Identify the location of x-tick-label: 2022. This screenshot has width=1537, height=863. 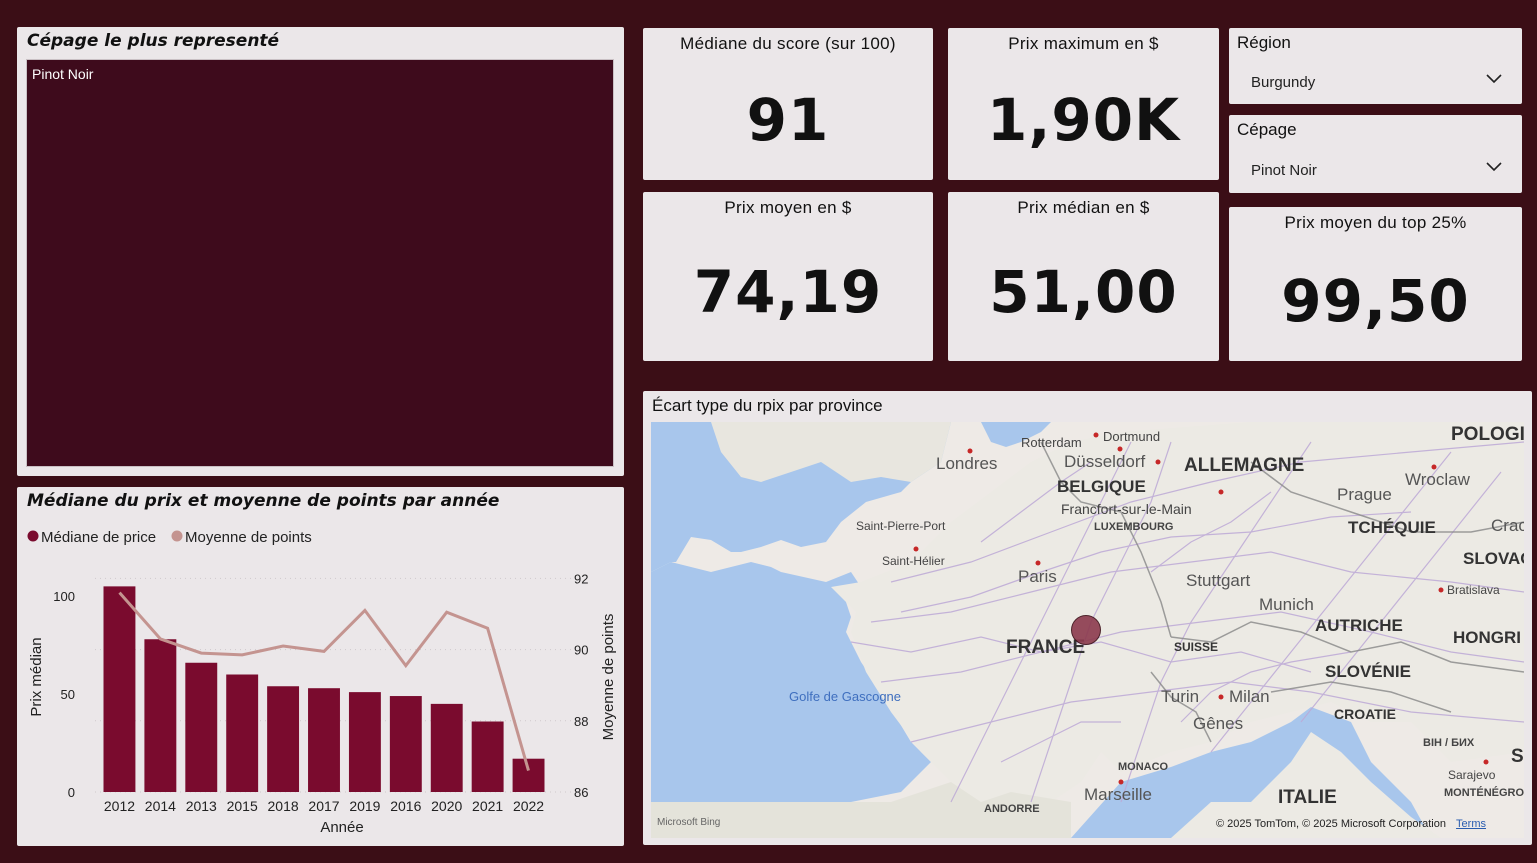
(528, 806).